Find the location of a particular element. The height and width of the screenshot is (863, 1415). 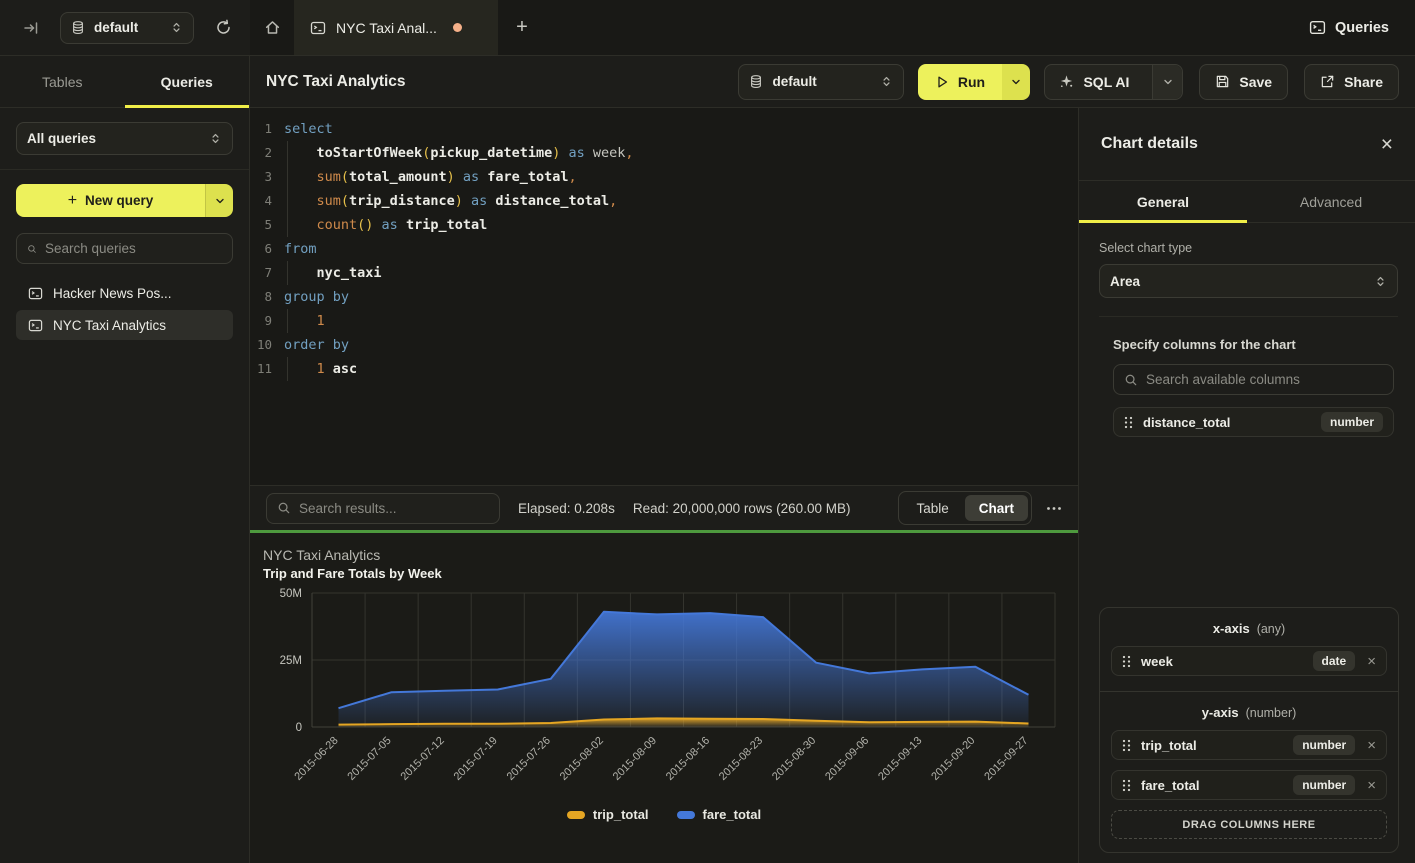

sidebar-divider is located at coordinates (124, 169).